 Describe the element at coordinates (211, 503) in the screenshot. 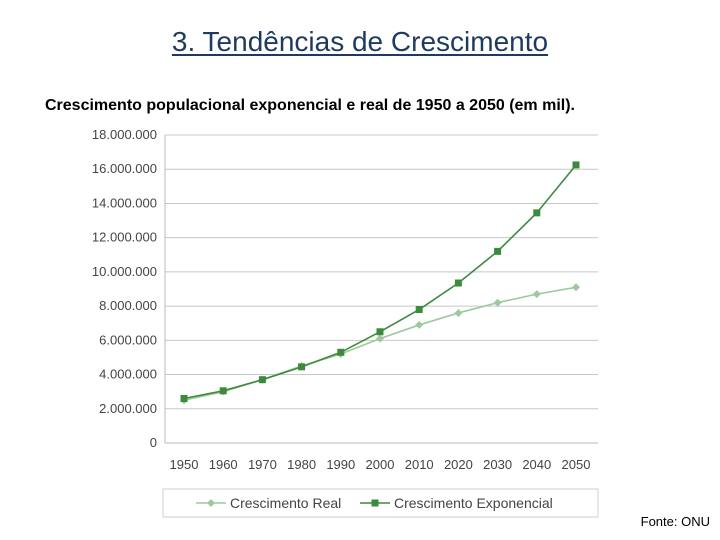

I see `legend-marker-diamond` at that location.